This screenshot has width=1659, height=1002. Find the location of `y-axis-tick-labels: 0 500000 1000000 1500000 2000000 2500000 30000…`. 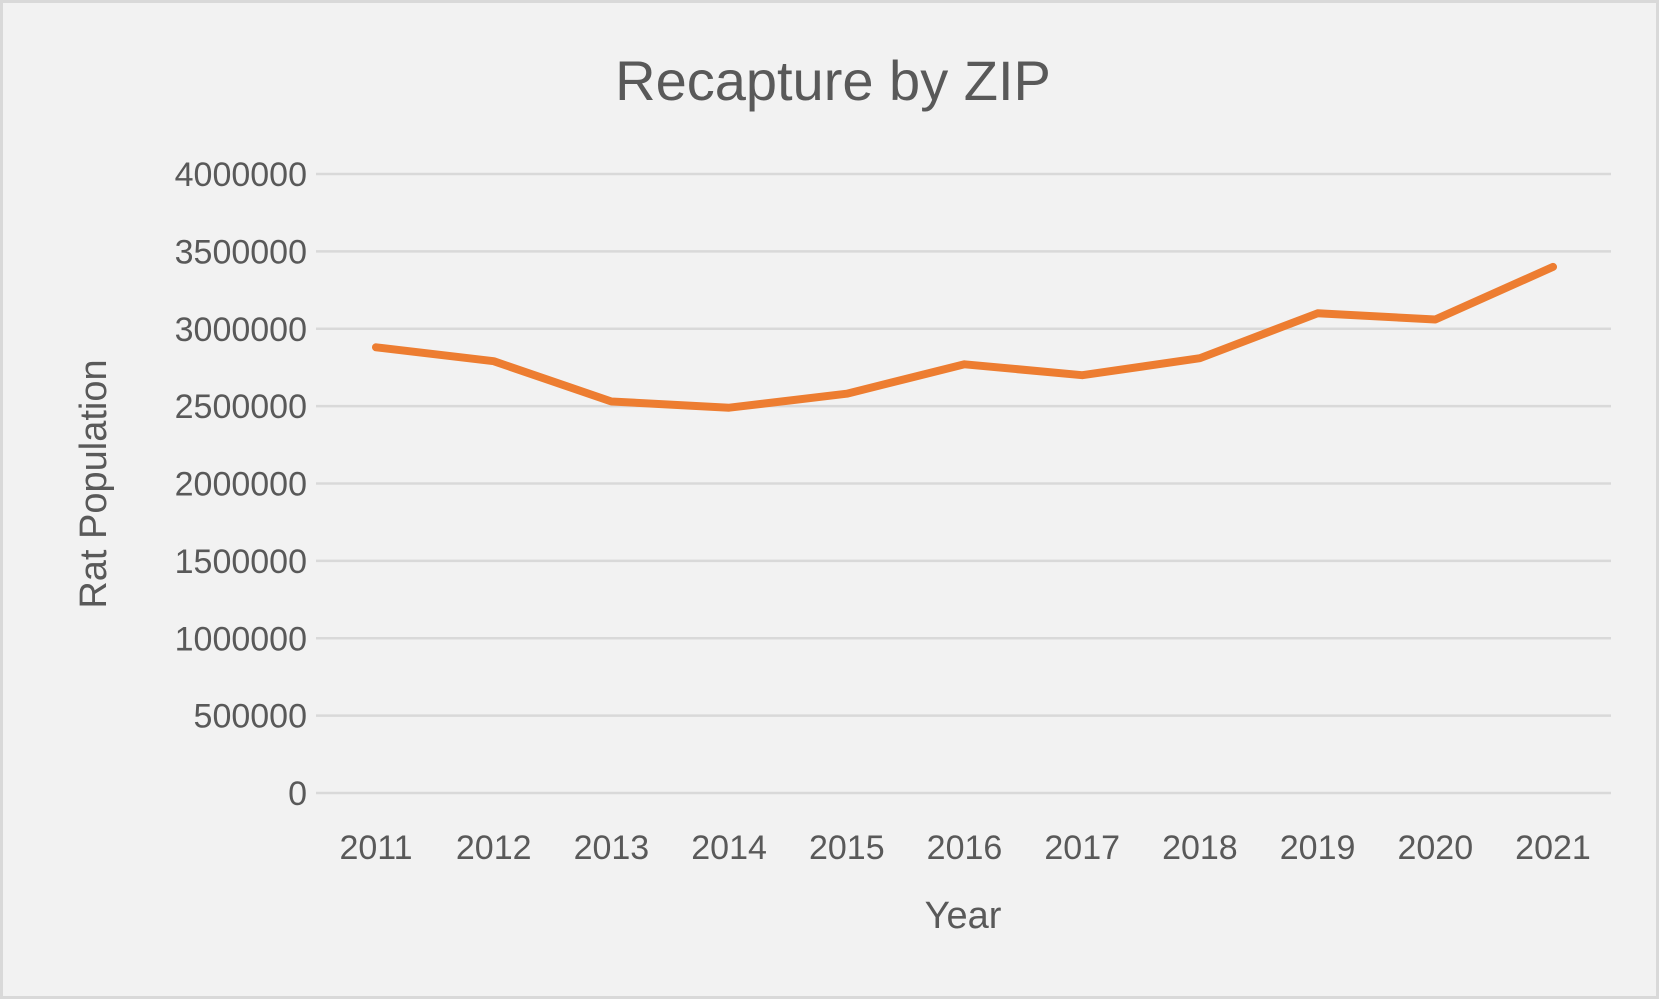

y-axis-tick-labels: 0 500000 1000000 1500000 2000000 2500000 30000… is located at coordinates (241, 484).